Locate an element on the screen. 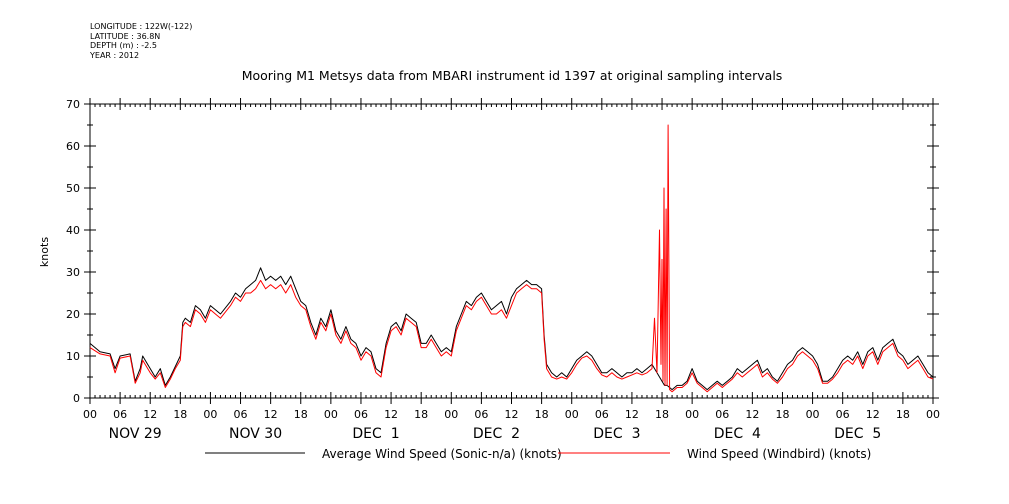 Image resolution: width=1009 pixels, height=504 pixels. y-tick-label: 10 is located at coordinates (73, 356).